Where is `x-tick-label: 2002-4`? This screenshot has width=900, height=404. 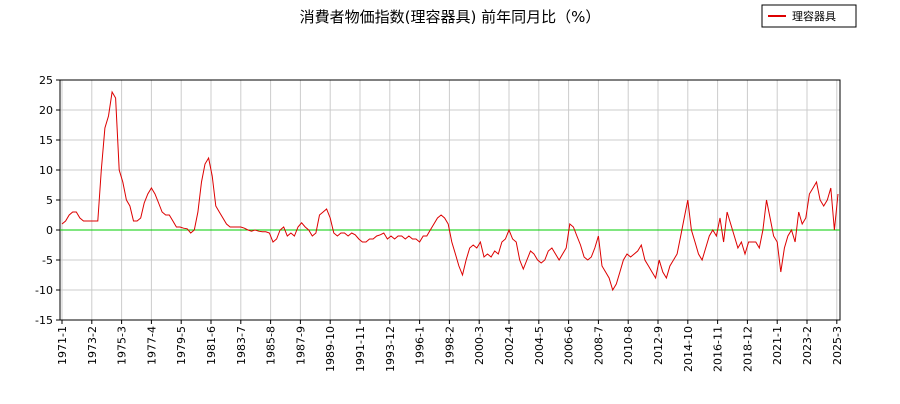
x-tick-label: 2002-4 is located at coordinates (509, 345).